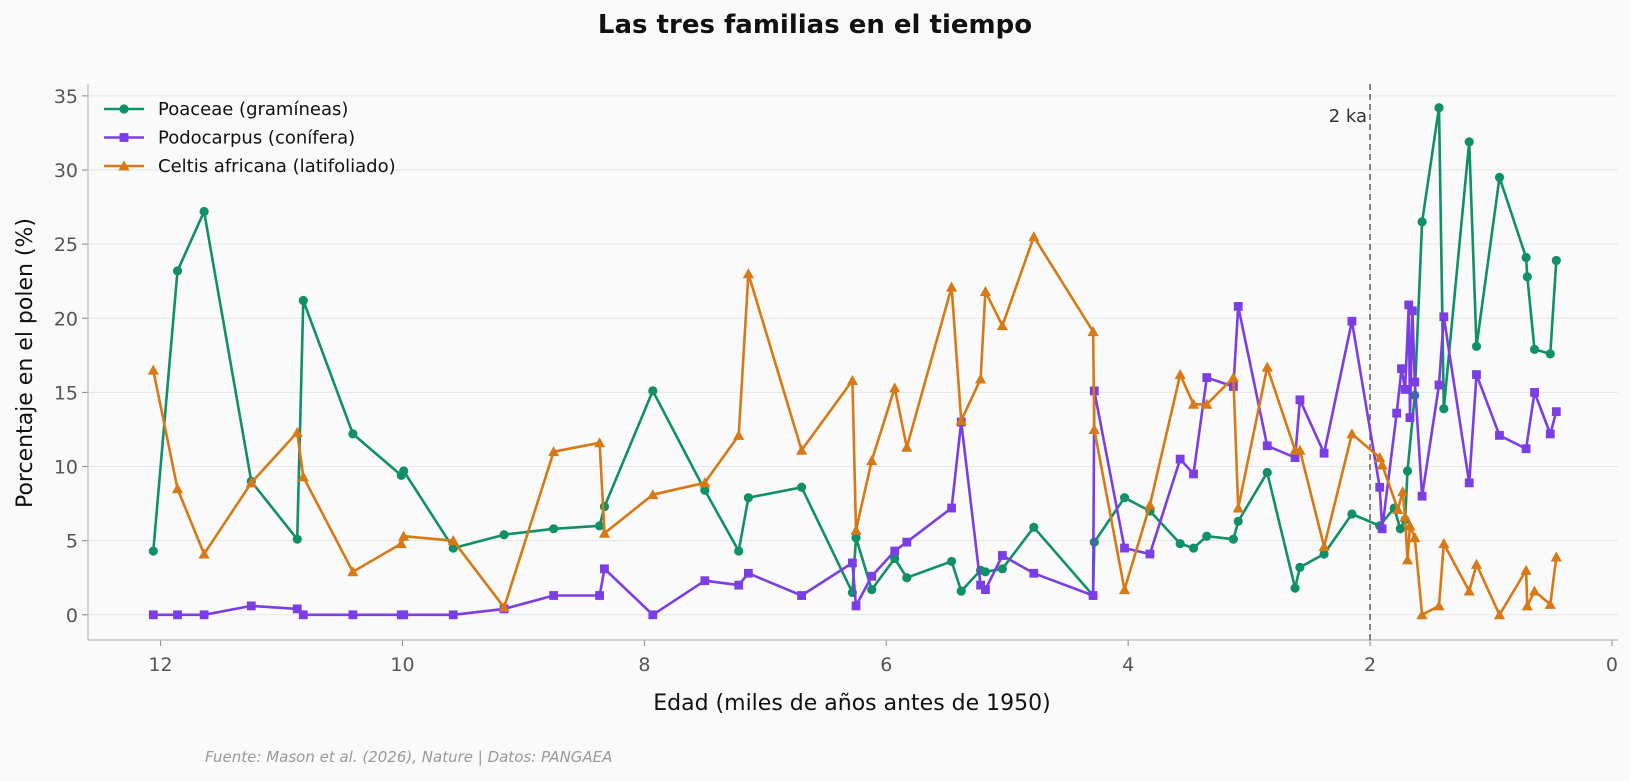 The height and width of the screenshot is (781, 1630). Describe the element at coordinates (644, 665) in the screenshot. I see `x-tick-label: 8` at that location.